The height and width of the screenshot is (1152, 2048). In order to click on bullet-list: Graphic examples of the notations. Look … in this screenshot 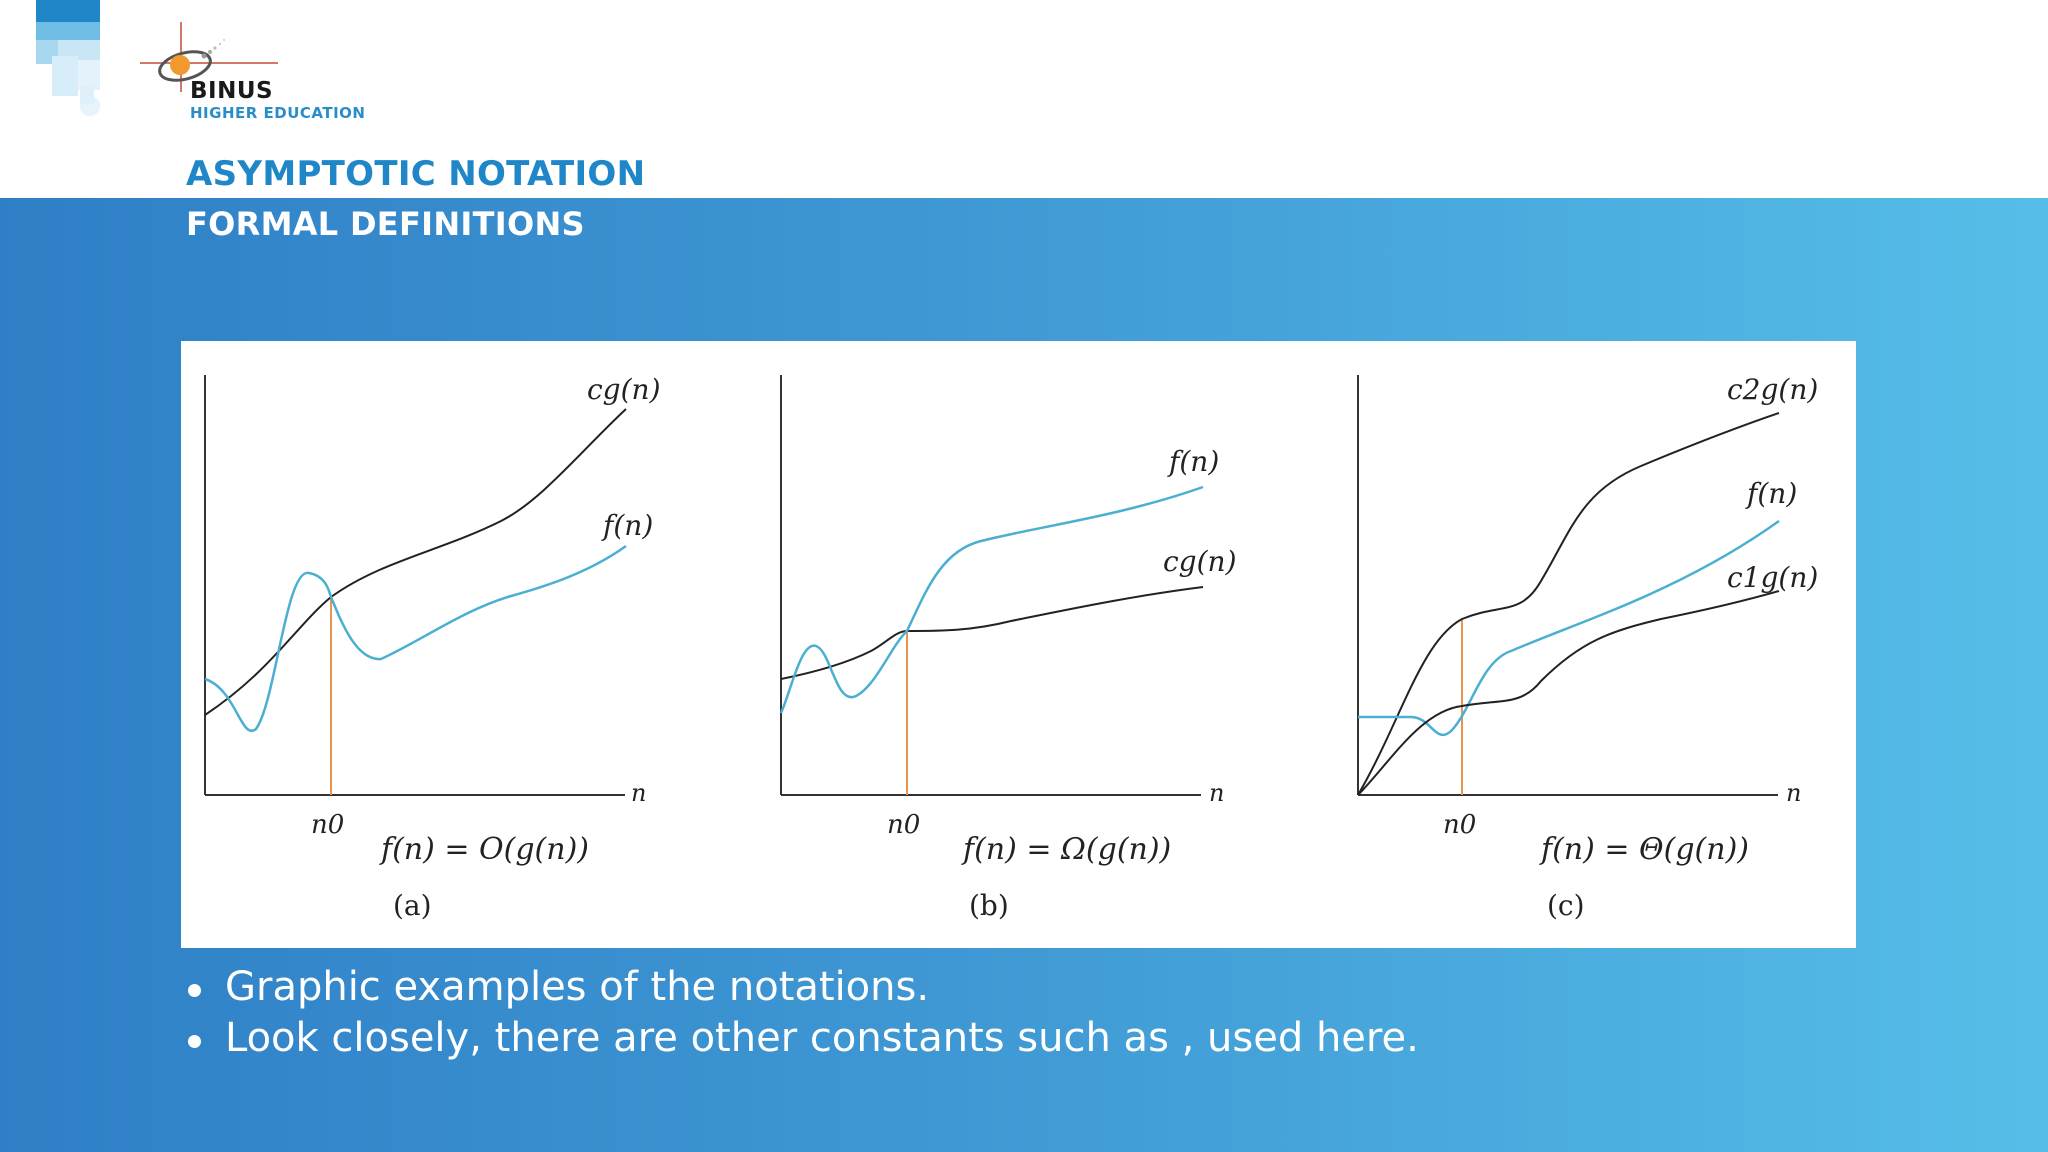, I will do `click(802, 1013)`.